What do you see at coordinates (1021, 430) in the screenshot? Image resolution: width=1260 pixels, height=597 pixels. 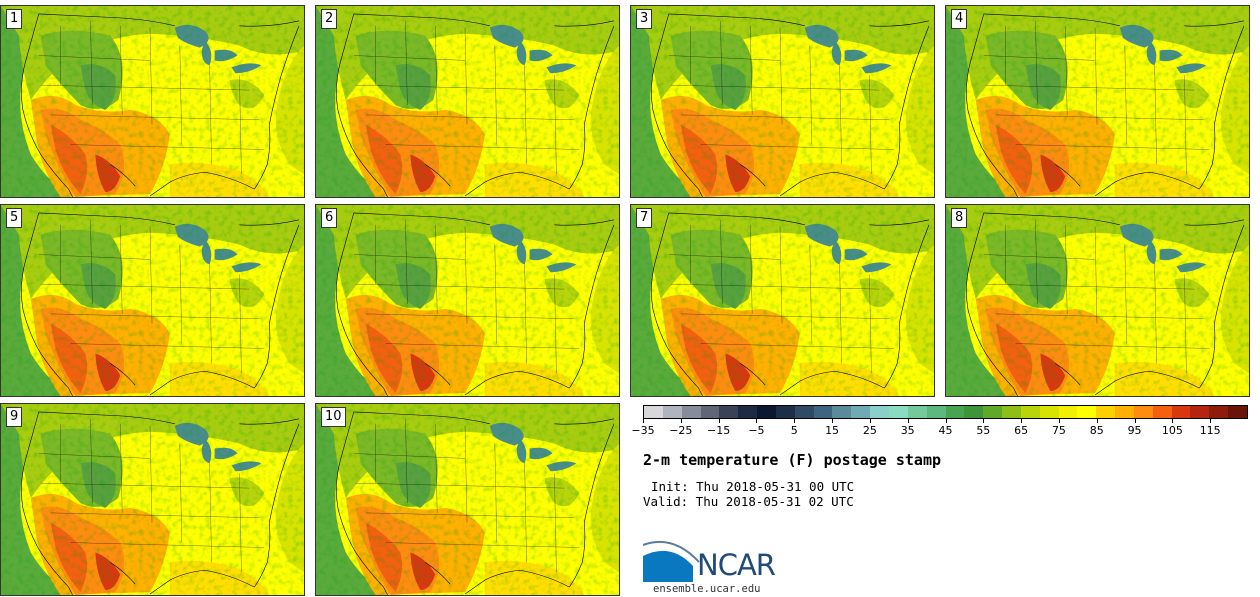 I see `colorbar-tick-label: 65` at bounding box center [1021, 430].